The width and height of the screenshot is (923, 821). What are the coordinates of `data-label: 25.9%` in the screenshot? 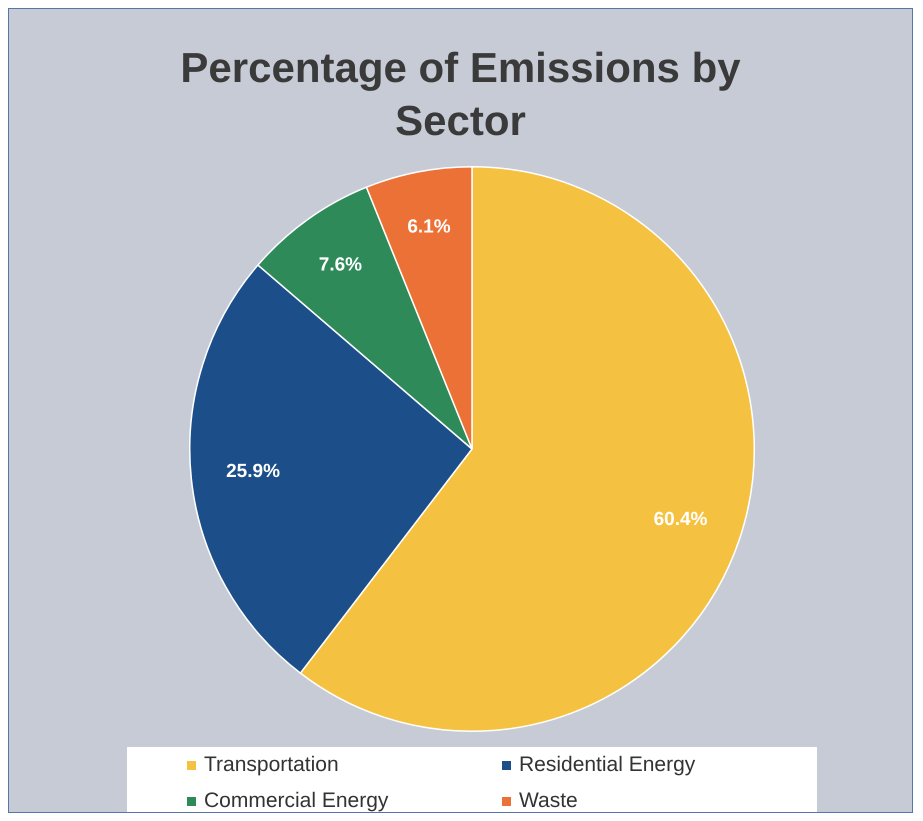 It's located at (253, 471).